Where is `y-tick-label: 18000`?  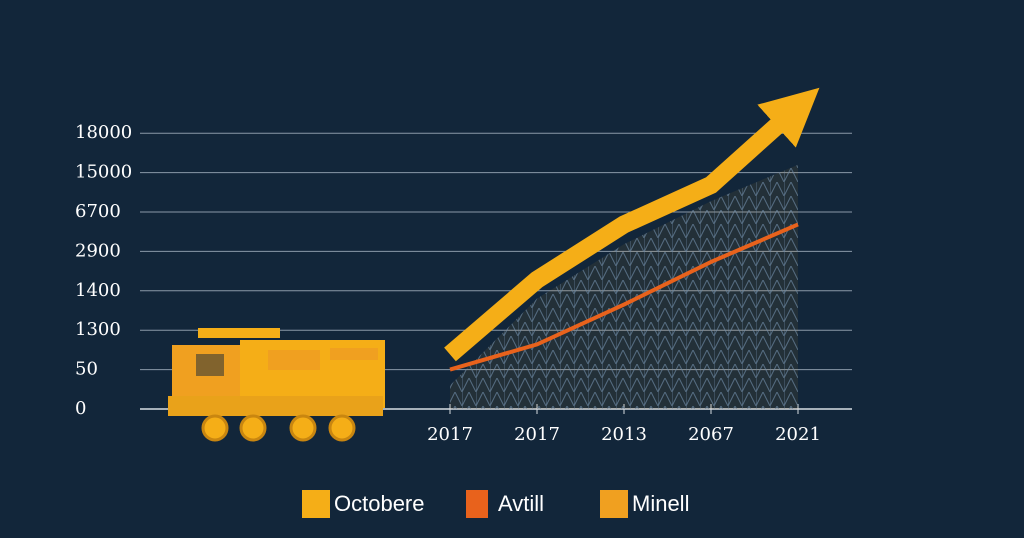 y-tick-label: 18000 is located at coordinates (103, 132).